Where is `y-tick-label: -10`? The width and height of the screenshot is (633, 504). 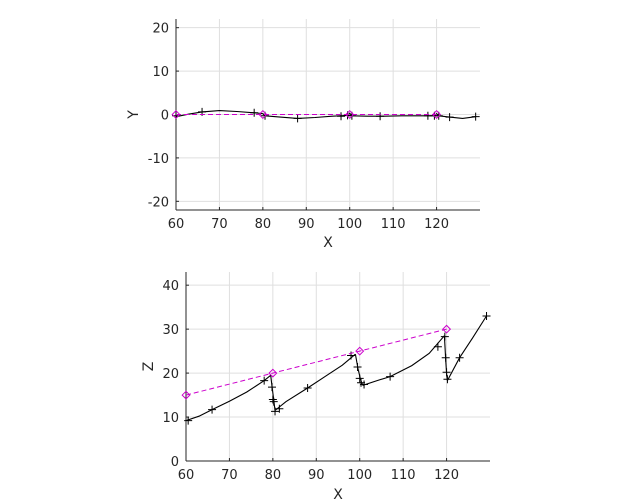 y-tick-label: -10 is located at coordinates (158, 159).